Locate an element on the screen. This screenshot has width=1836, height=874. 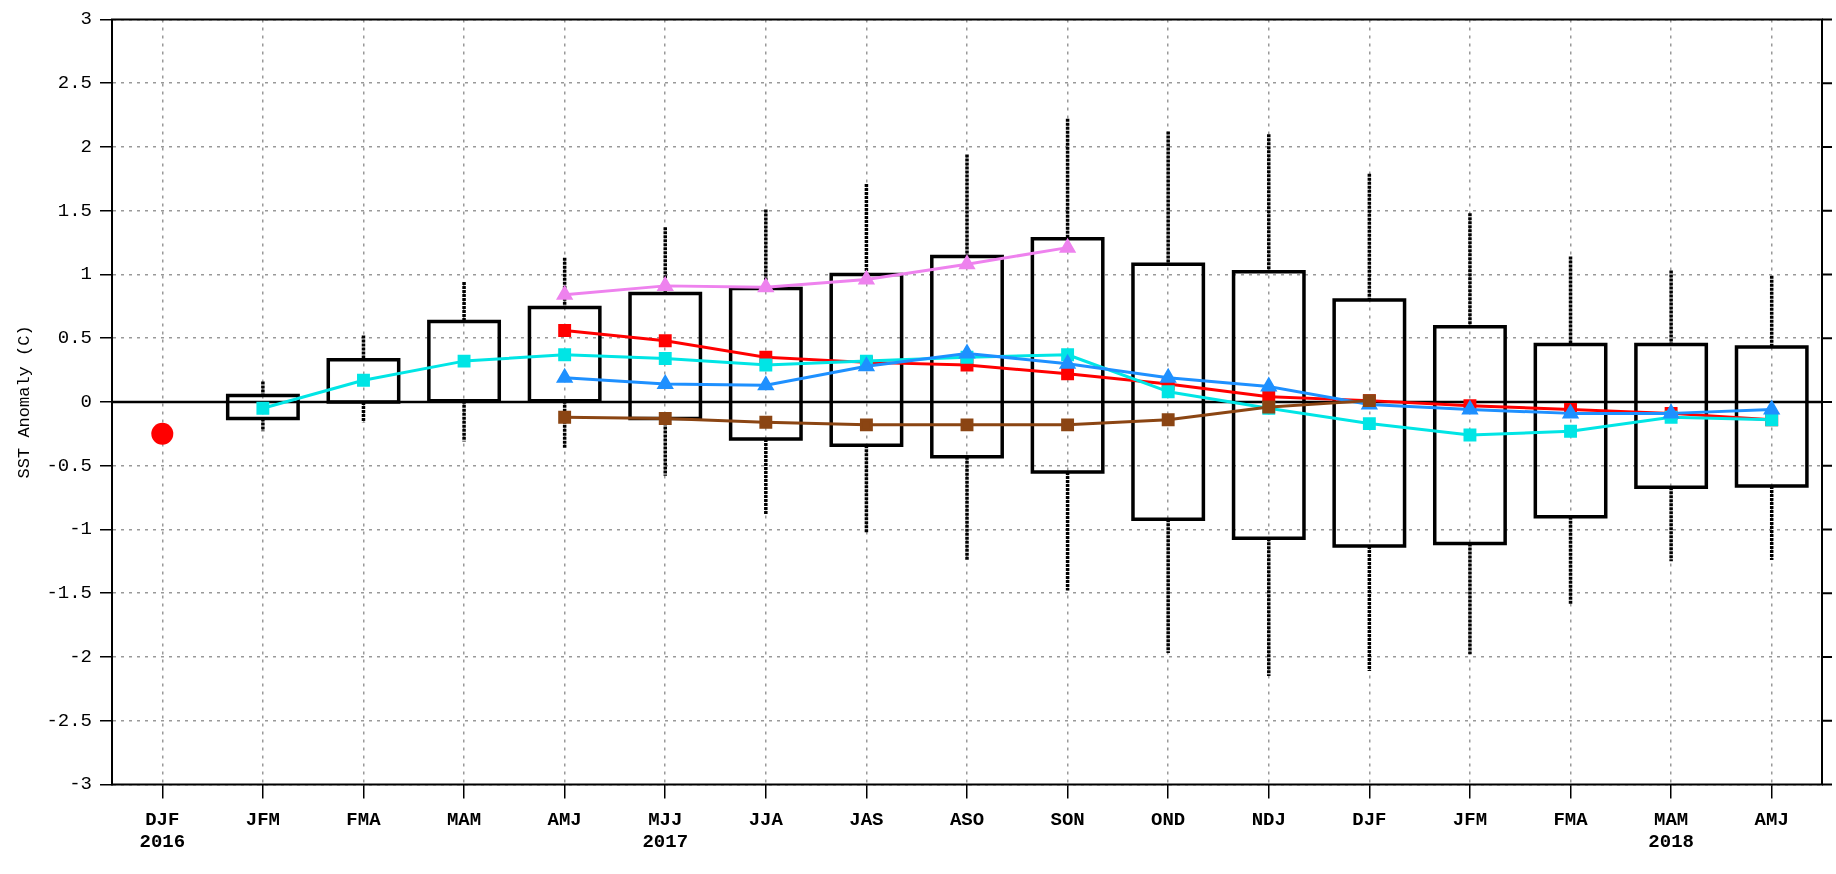
y-tick-label: 1.5 is located at coordinates (75, 210).